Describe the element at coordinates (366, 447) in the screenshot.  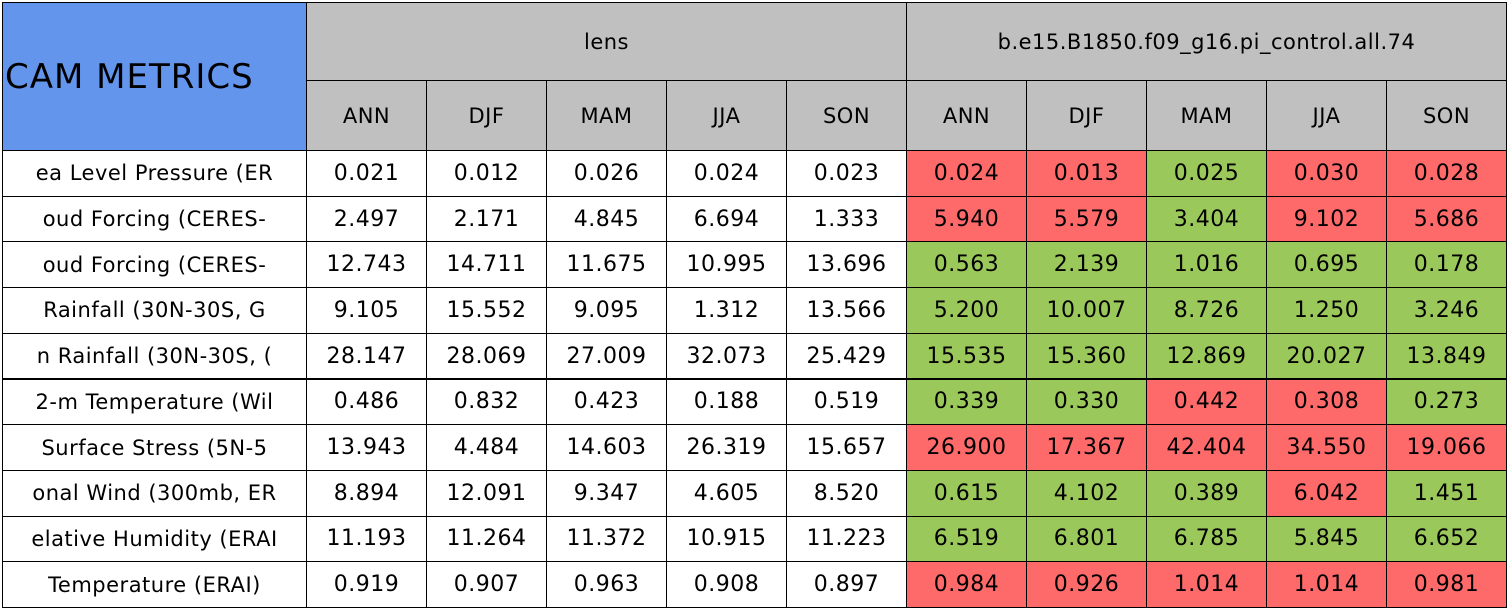
I see `value-cell: 13.943` at that location.